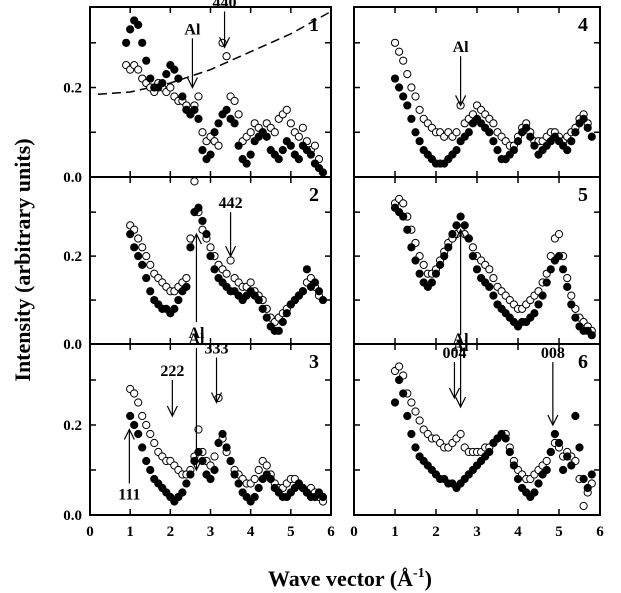 The width and height of the screenshot is (621, 593). What do you see at coordinates (291, 532) in the screenshot?
I see `x-tick-label: 5` at bounding box center [291, 532].